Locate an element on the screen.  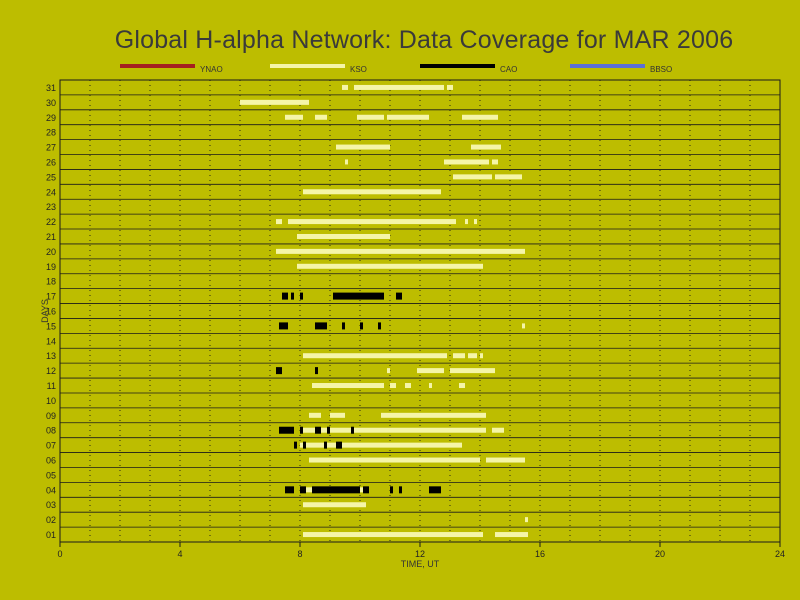
y-tick-label: 04 is located at coordinates (51, 490).